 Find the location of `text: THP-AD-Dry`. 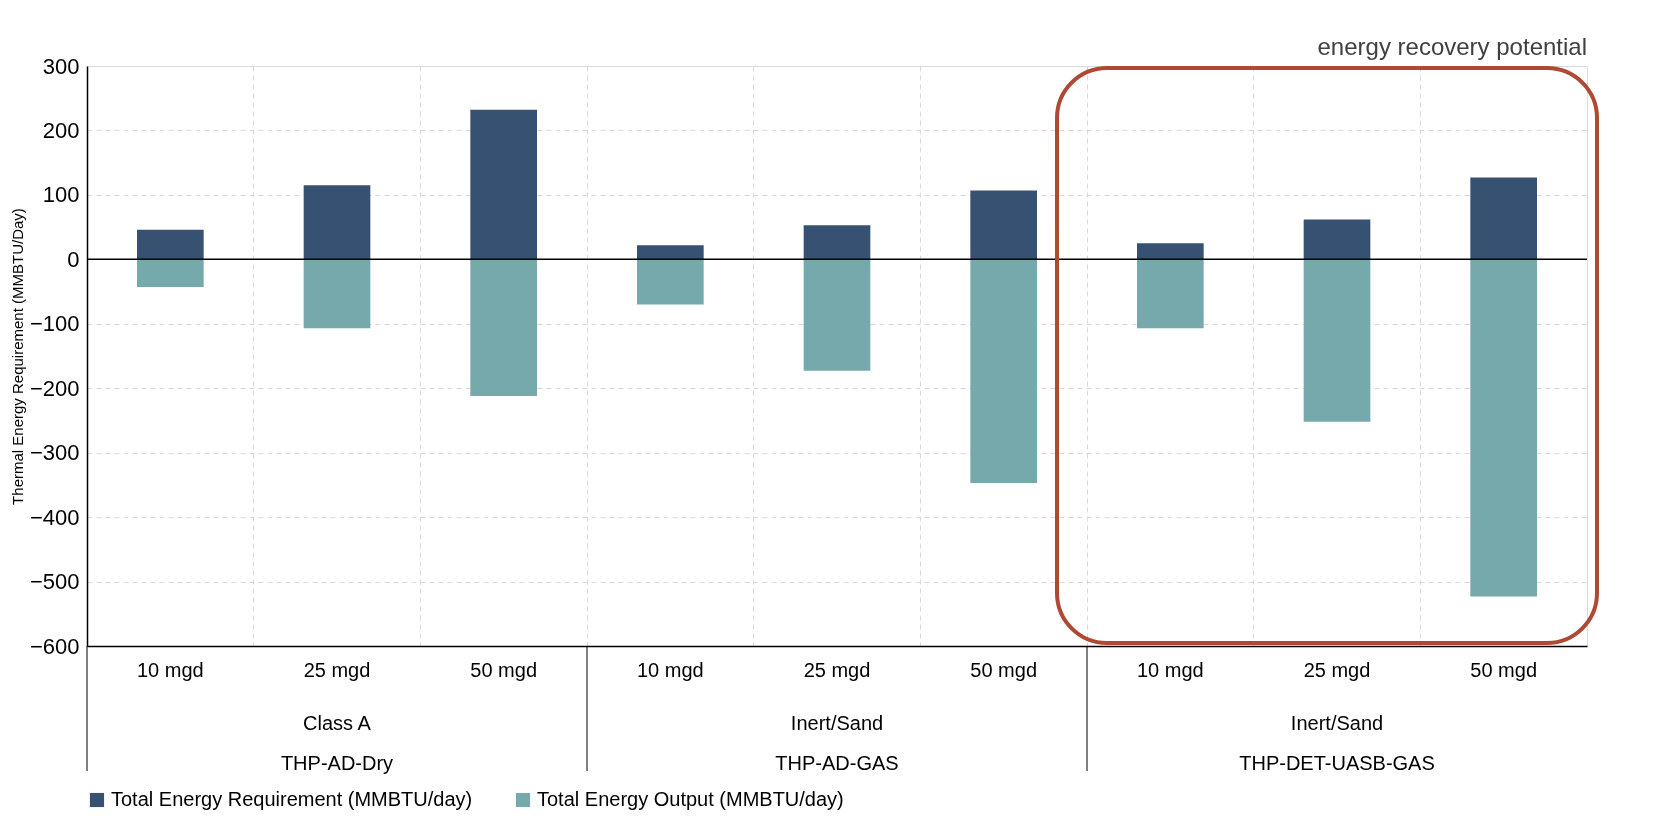

text: THP-AD-Dry is located at coordinates (337, 763).